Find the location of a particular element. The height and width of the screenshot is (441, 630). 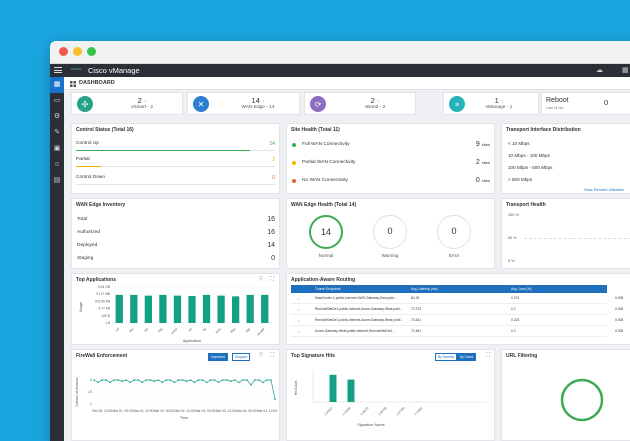

latency-cell: 84.19 is located at coordinates (415, 298).